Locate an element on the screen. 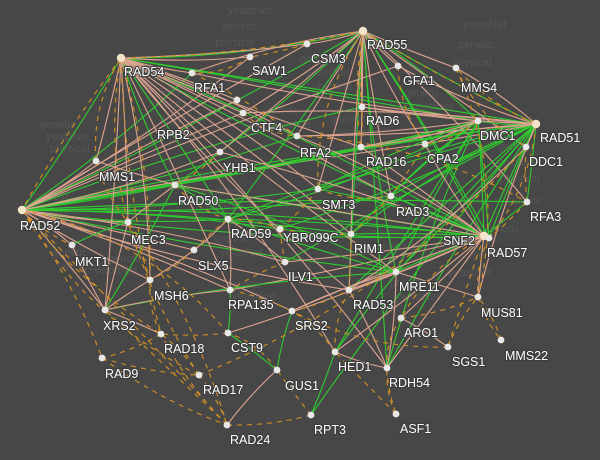 The height and width of the screenshot is (460, 600). node-msh6 is located at coordinates (150, 280).